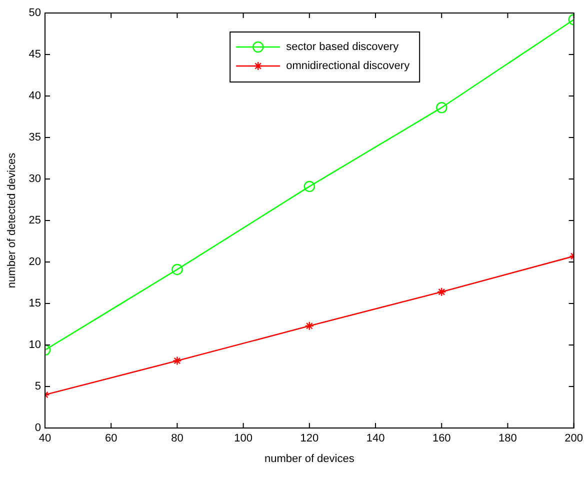  What do you see at coordinates (34, 138) in the screenshot?
I see `y-tick-label: 35` at bounding box center [34, 138].